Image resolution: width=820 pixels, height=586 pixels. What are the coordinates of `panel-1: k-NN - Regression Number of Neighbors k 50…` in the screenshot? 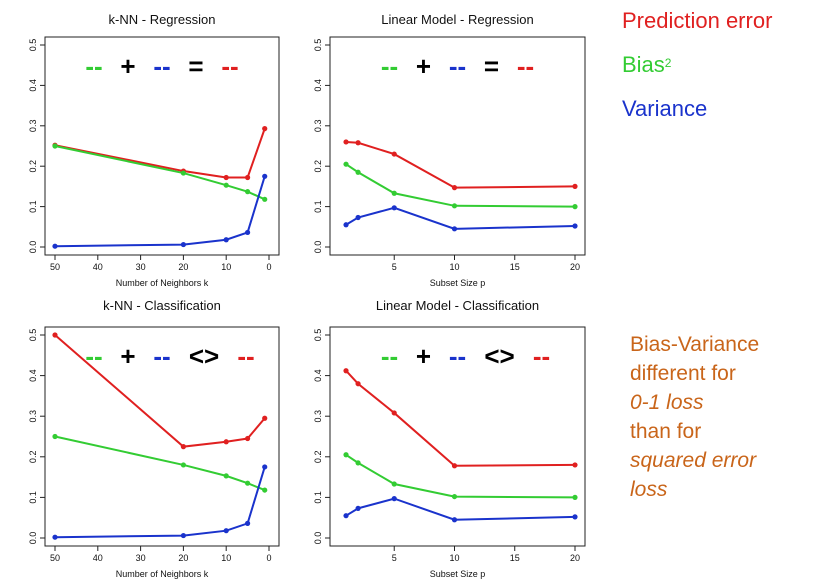 It's located at (154, 150).